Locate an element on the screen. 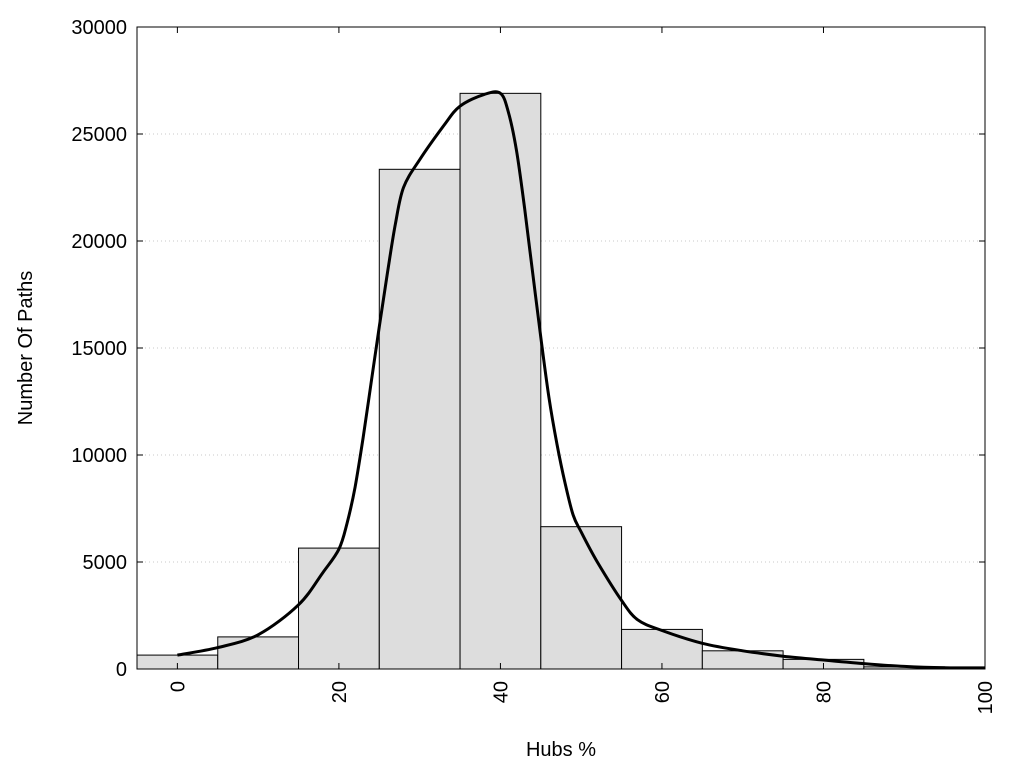 The width and height of the screenshot is (1024, 768). y-axis-label: Number Of Paths is located at coordinates (26, 348).